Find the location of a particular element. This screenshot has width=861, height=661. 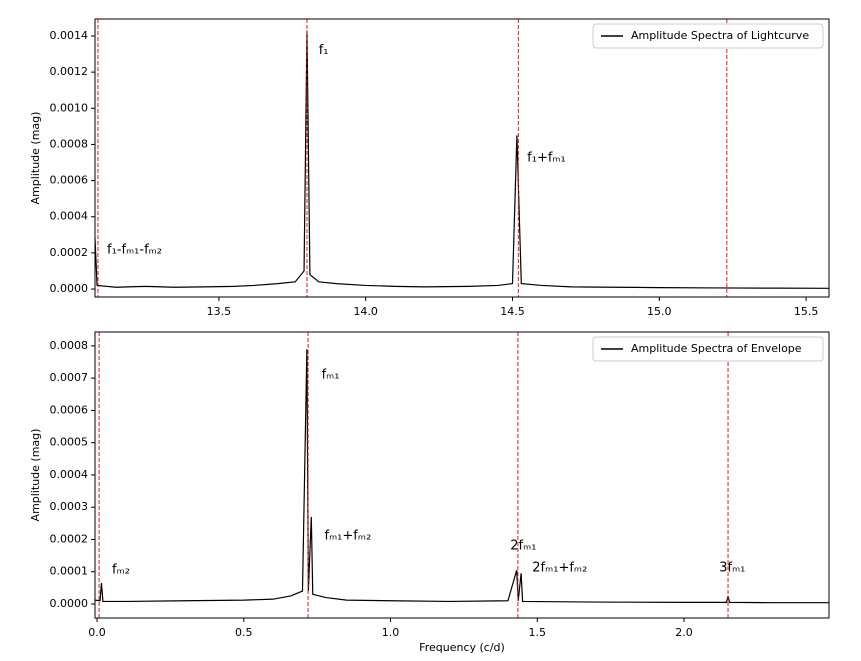

annotation: fₘ₁+fₘ₂ is located at coordinates (348, 535).